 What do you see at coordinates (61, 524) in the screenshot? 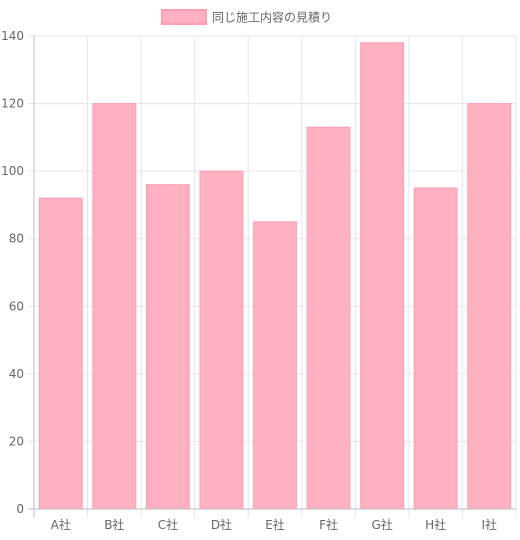
I see `x-tick-label: A社` at bounding box center [61, 524].